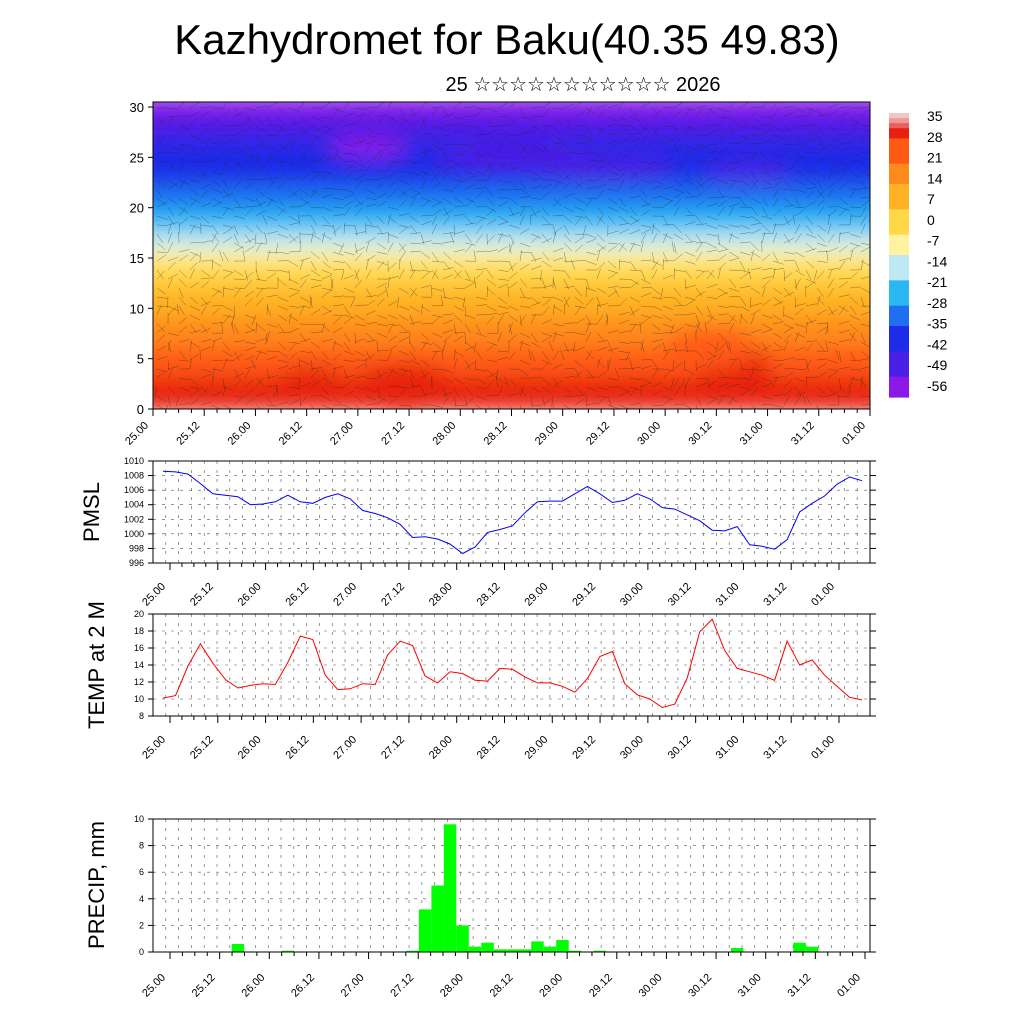 Image resolution: width=1024 pixels, height=1024 pixels. I want to click on y-tick-label: 998, so click(136, 548).